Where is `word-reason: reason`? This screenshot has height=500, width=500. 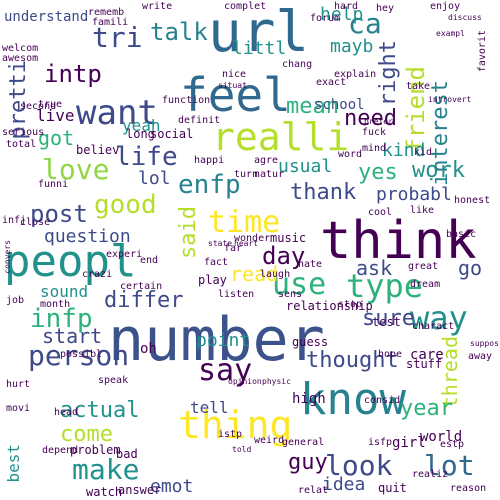 word-reason: reason is located at coordinates (468, 488).